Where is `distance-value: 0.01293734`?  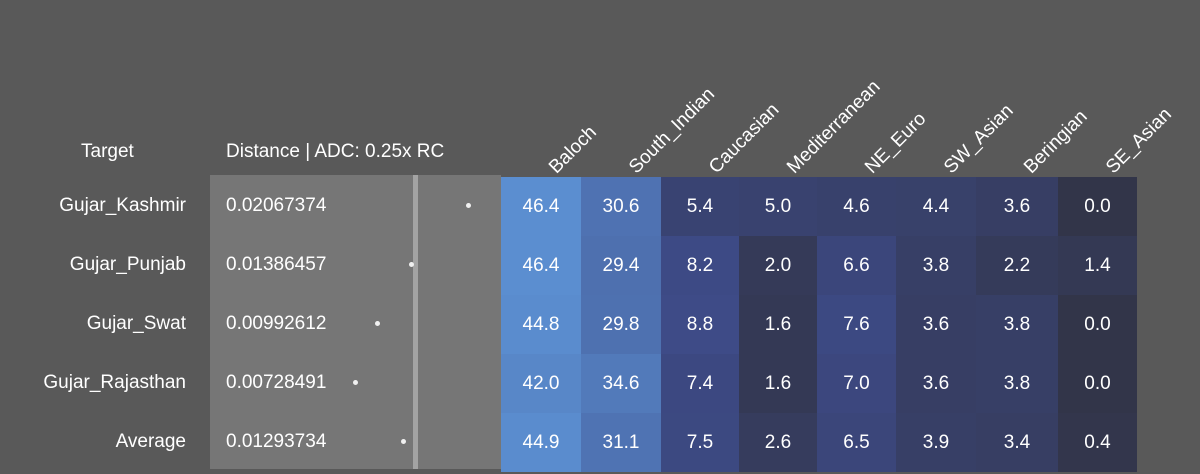
distance-value: 0.01293734 is located at coordinates (276, 441).